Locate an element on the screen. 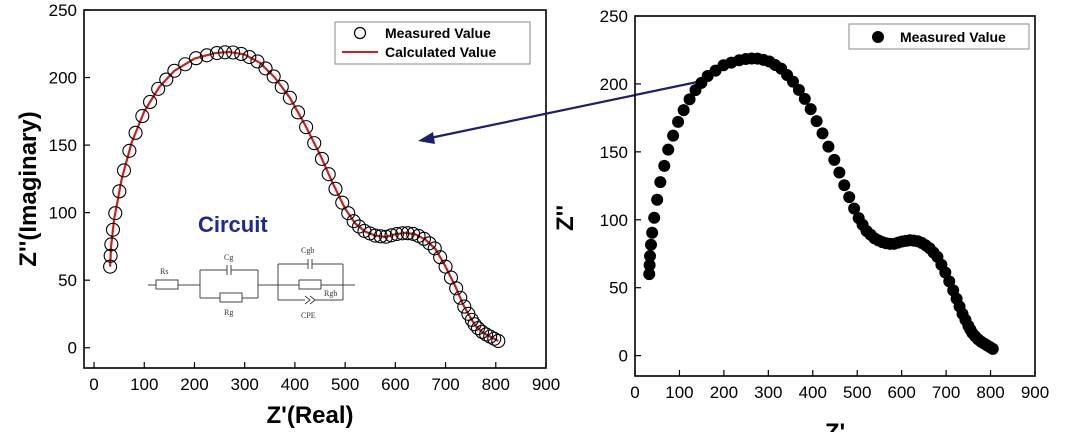  legend-filled-circle-marker is located at coordinates (878, 37).